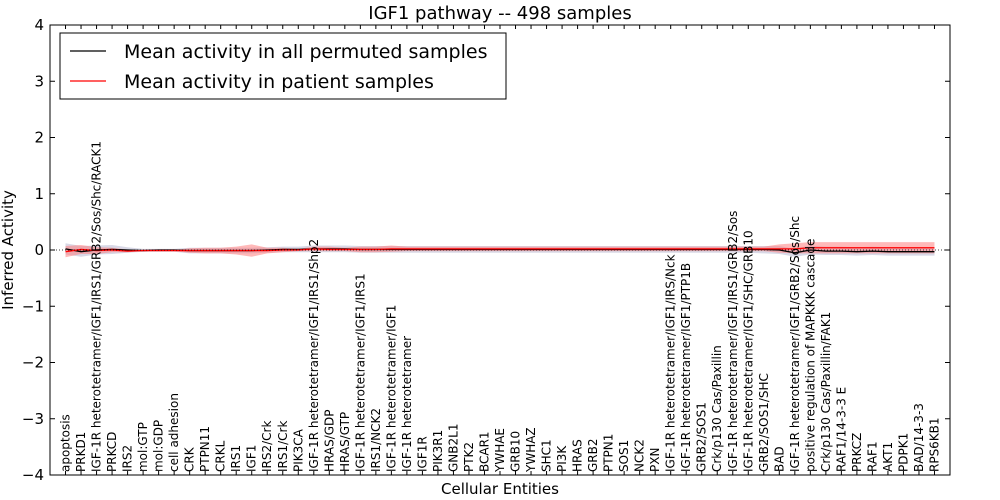 The width and height of the screenshot is (1000, 500). What do you see at coordinates (779, 459) in the screenshot?
I see `x-category-label: BAD` at bounding box center [779, 459].